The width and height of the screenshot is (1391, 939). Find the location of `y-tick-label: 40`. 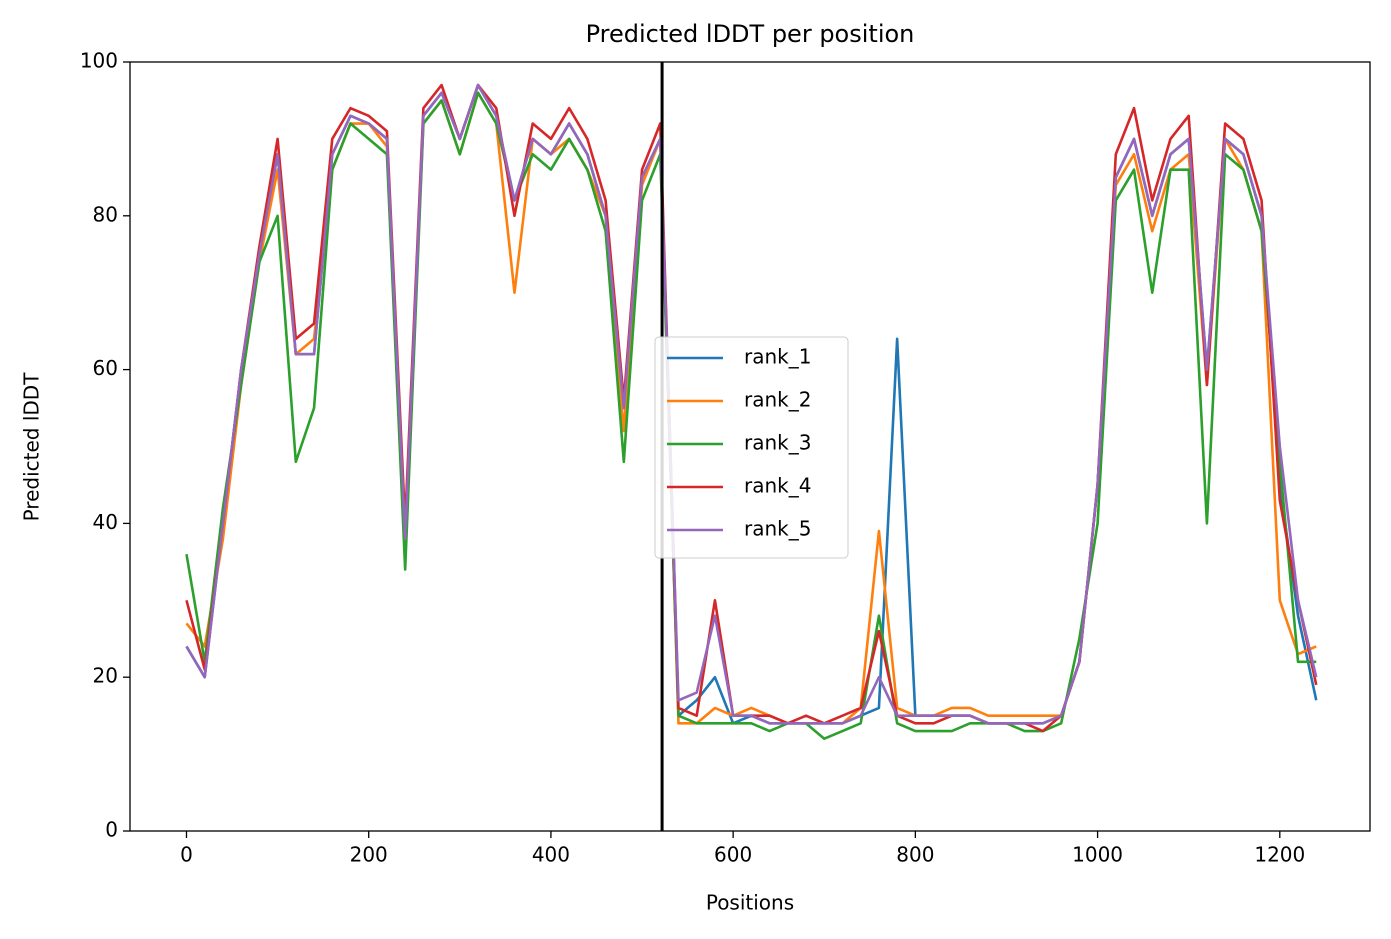

y-tick-label: 40 is located at coordinates (105, 522).